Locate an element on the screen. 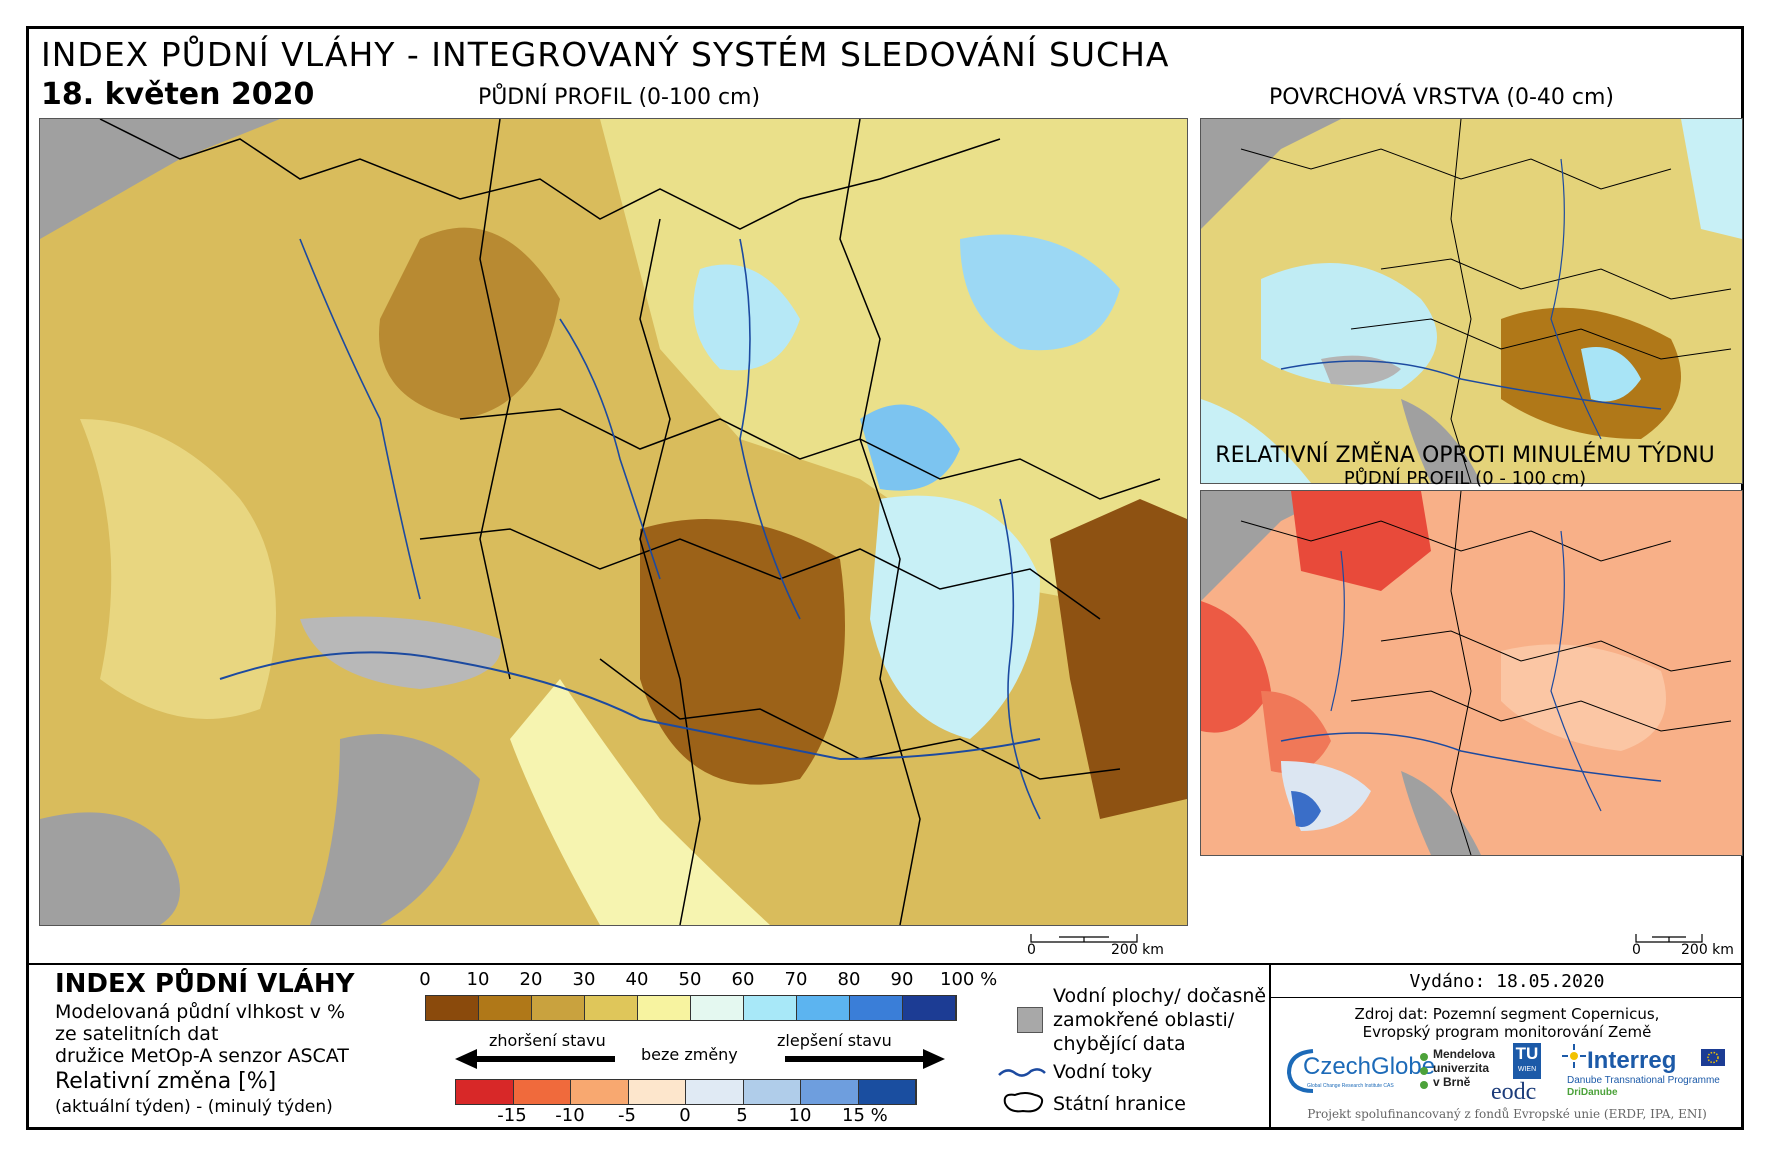 The image size is (1772, 1156). change-arrows is located at coordinates (700, 1059).